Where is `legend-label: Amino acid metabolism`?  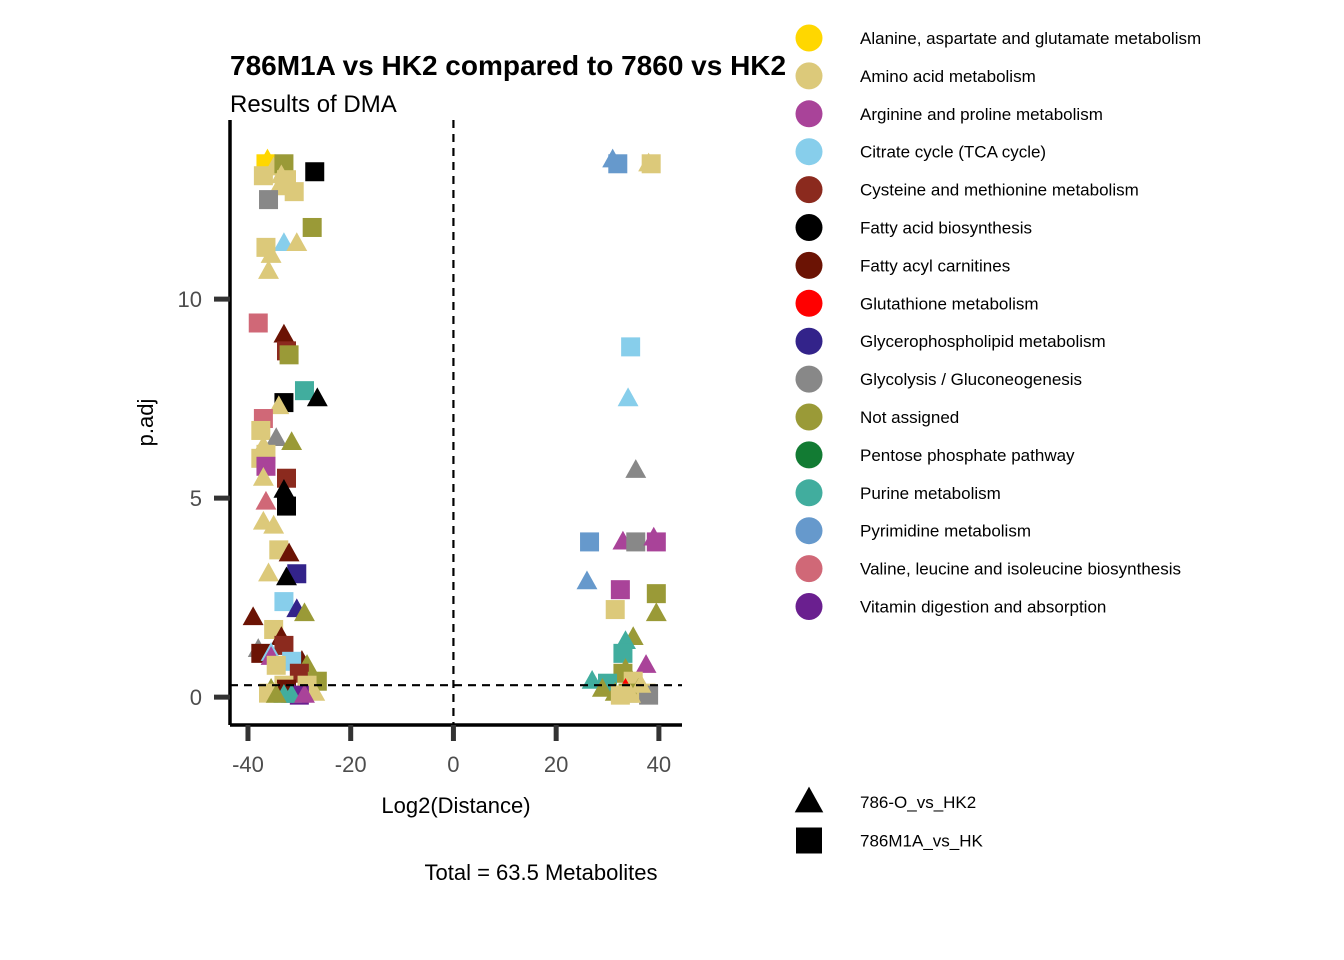 legend-label: Amino acid metabolism is located at coordinates (948, 76).